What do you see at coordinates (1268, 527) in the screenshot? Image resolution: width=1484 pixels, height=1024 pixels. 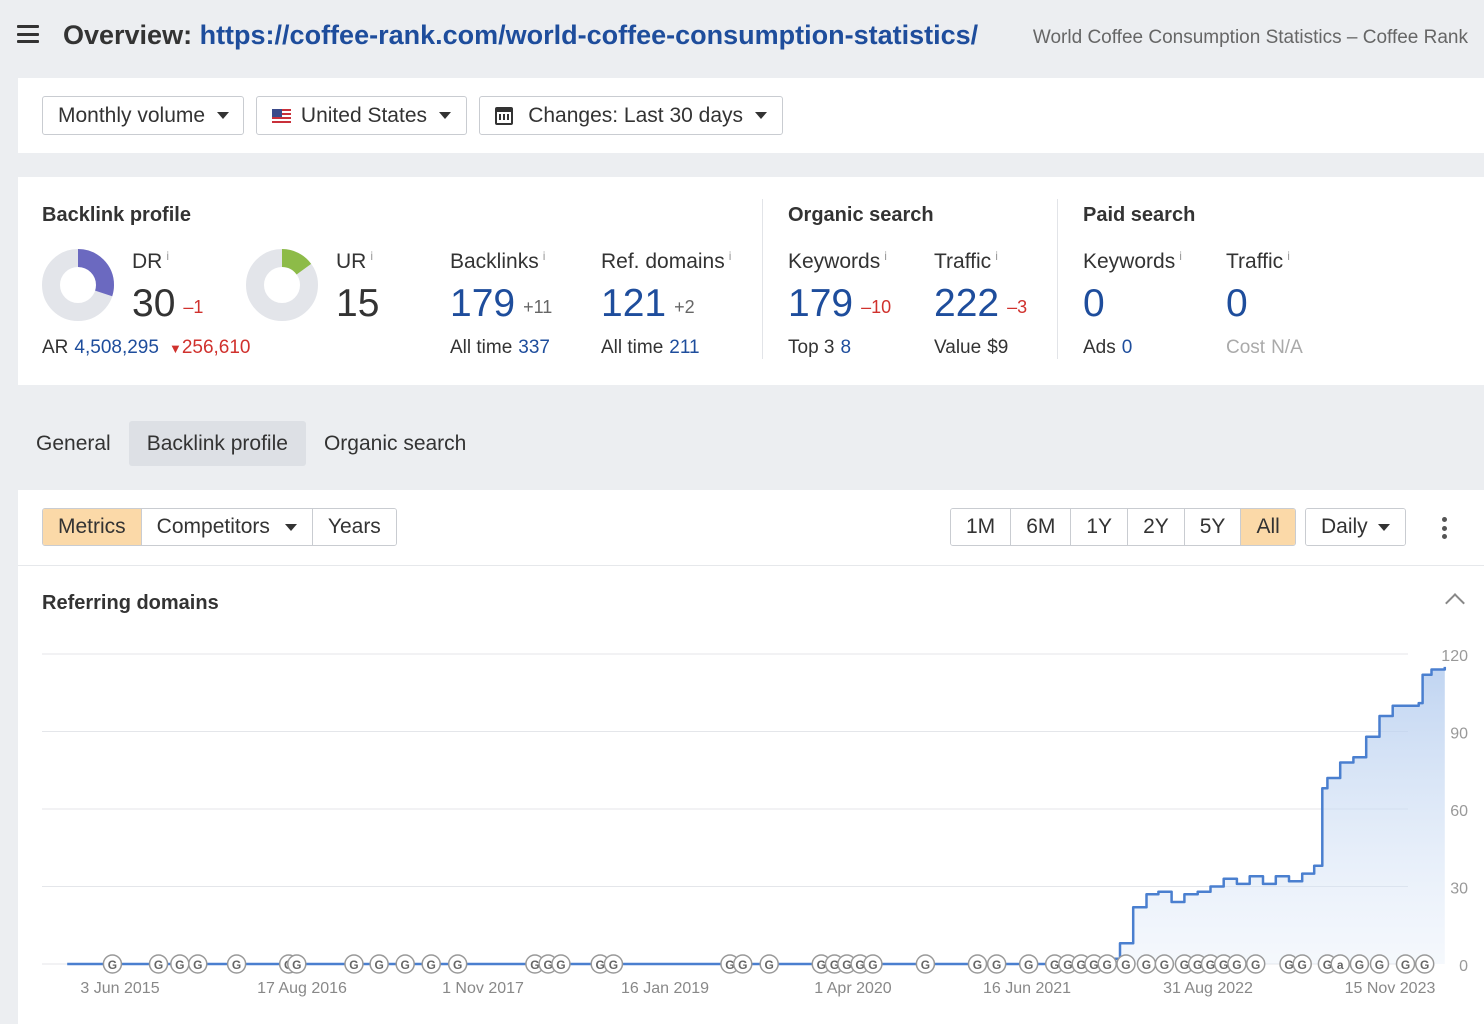 I see `range-all-button: All` at bounding box center [1268, 527].